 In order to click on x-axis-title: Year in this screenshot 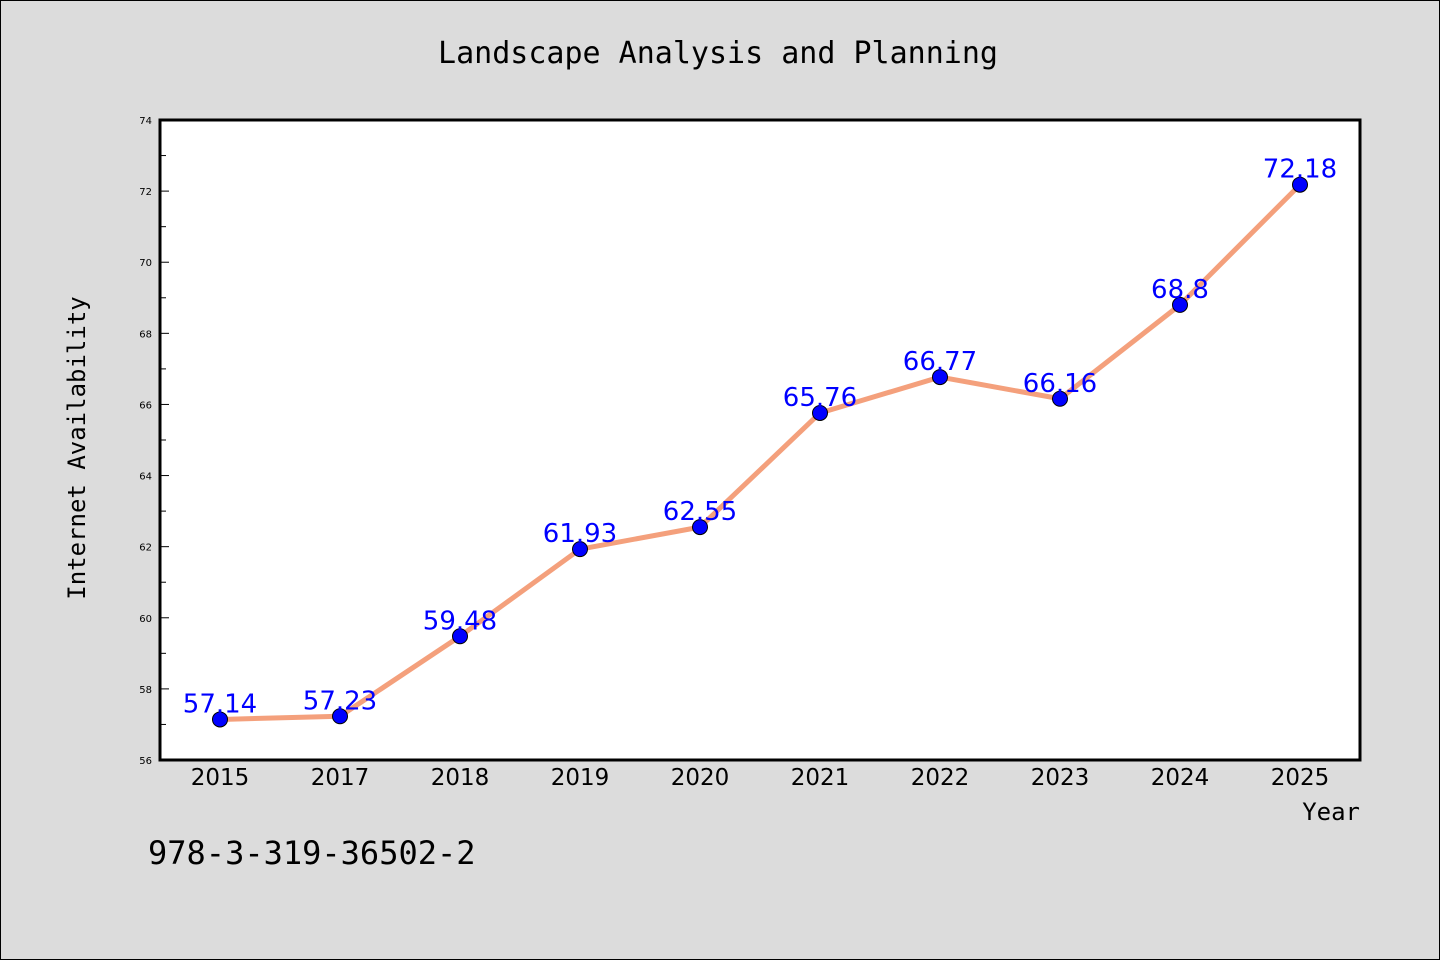, I will do `click(1331, 812)`.